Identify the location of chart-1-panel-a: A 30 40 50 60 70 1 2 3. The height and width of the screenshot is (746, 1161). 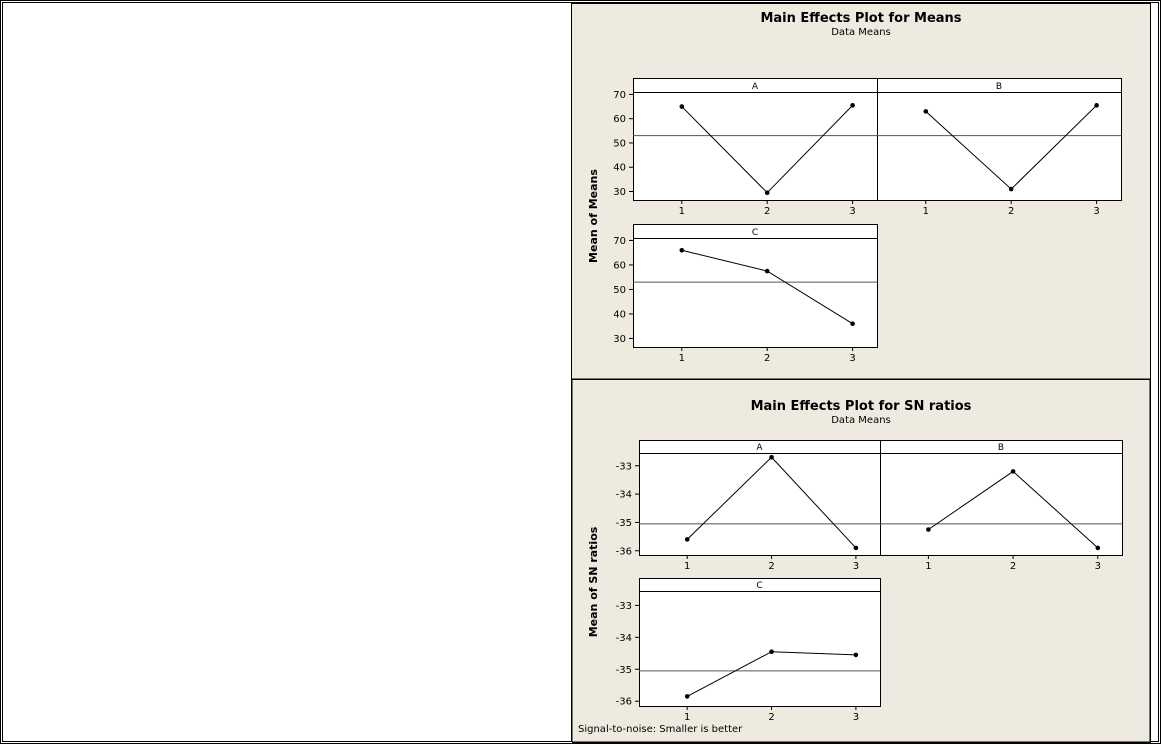
(745, 147).